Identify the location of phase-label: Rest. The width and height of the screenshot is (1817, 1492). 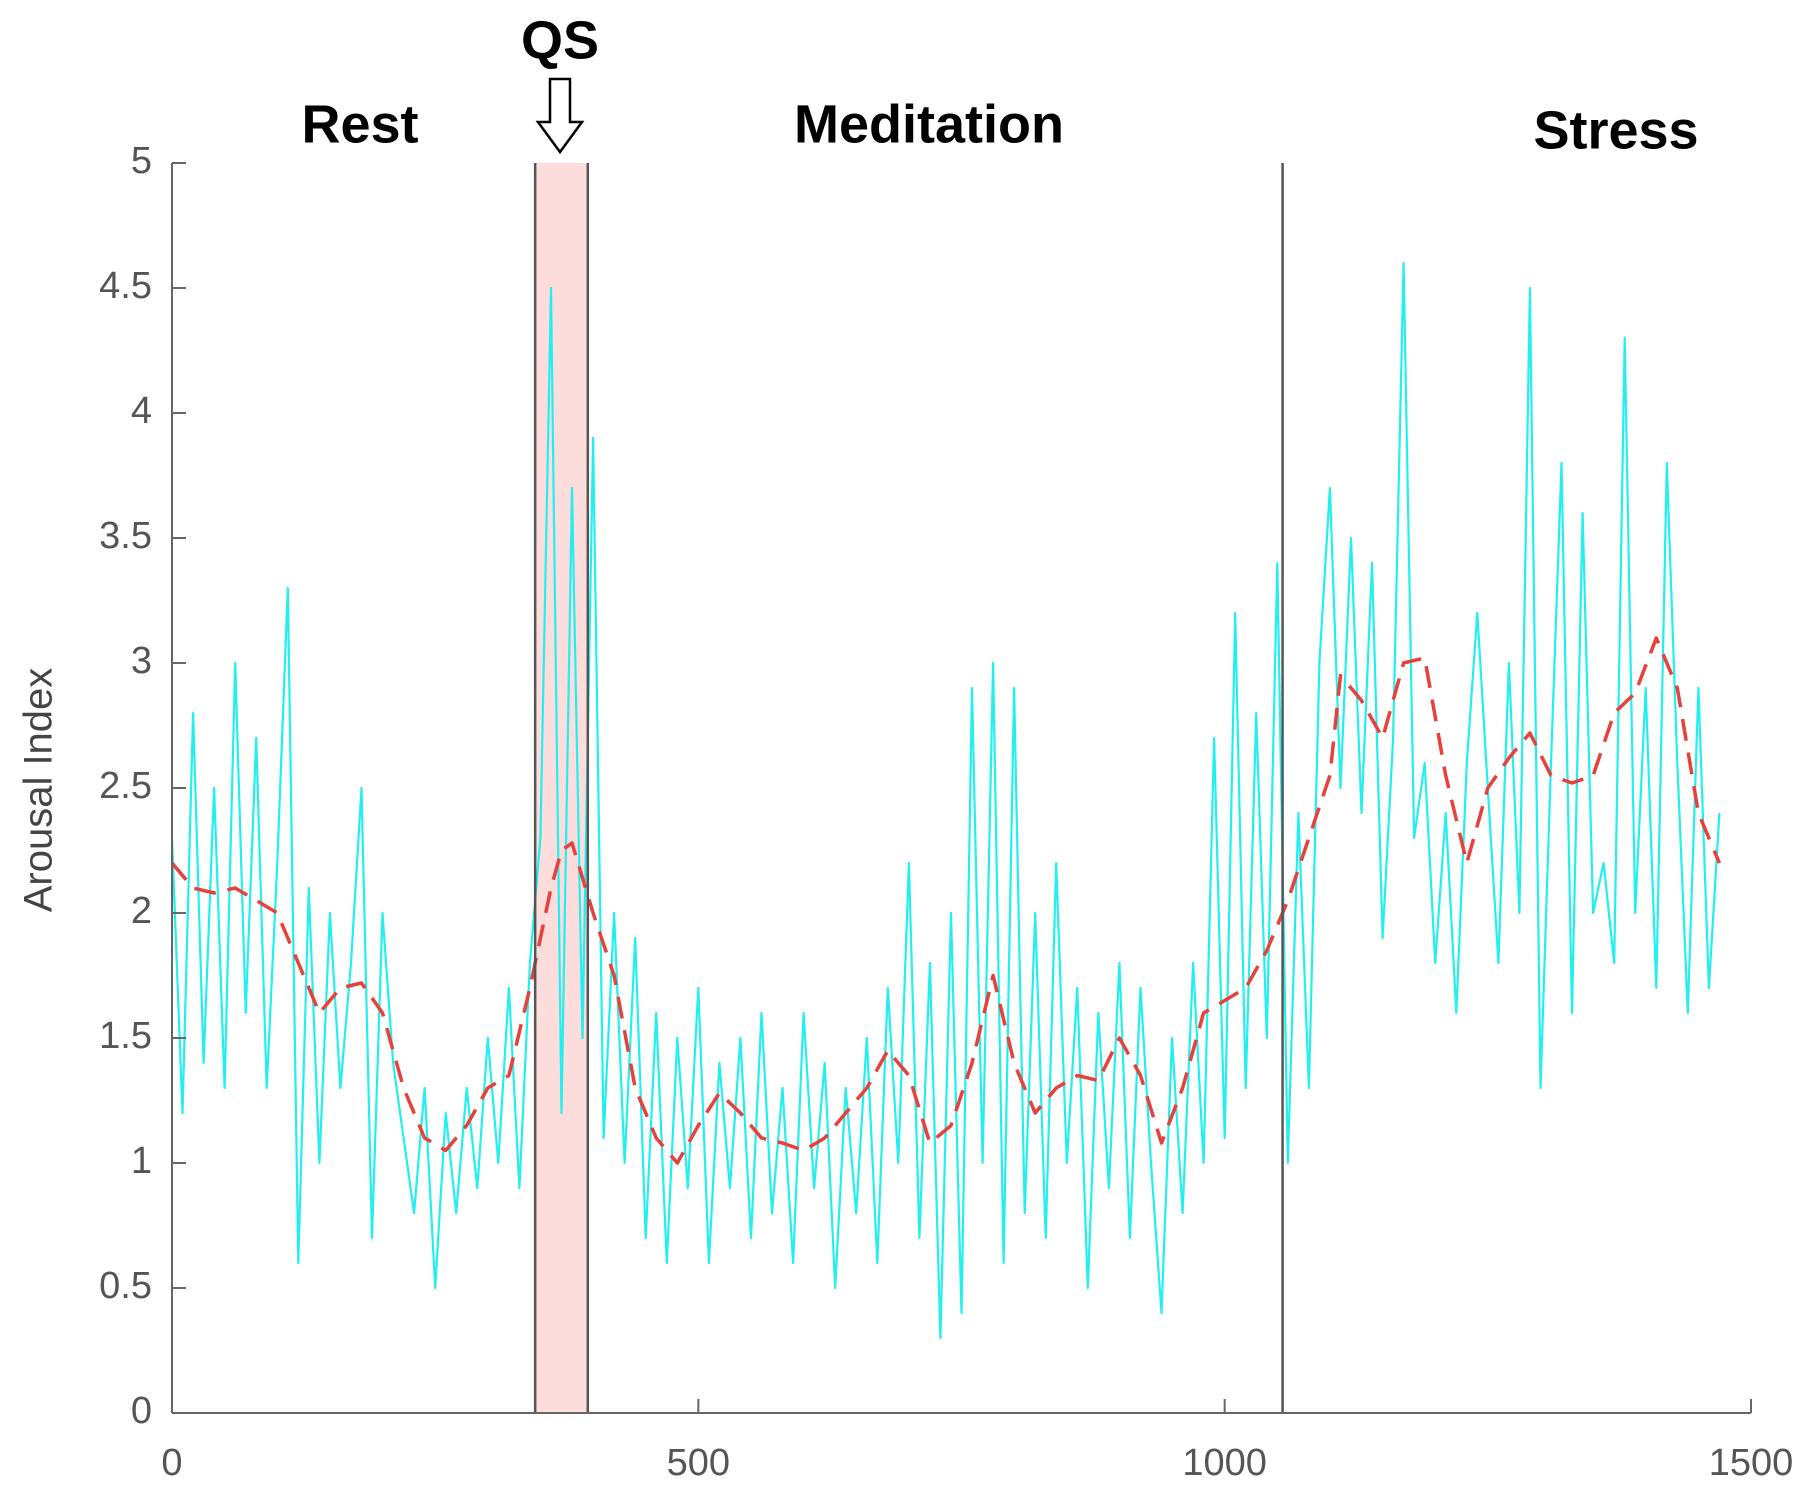
(359, 124).